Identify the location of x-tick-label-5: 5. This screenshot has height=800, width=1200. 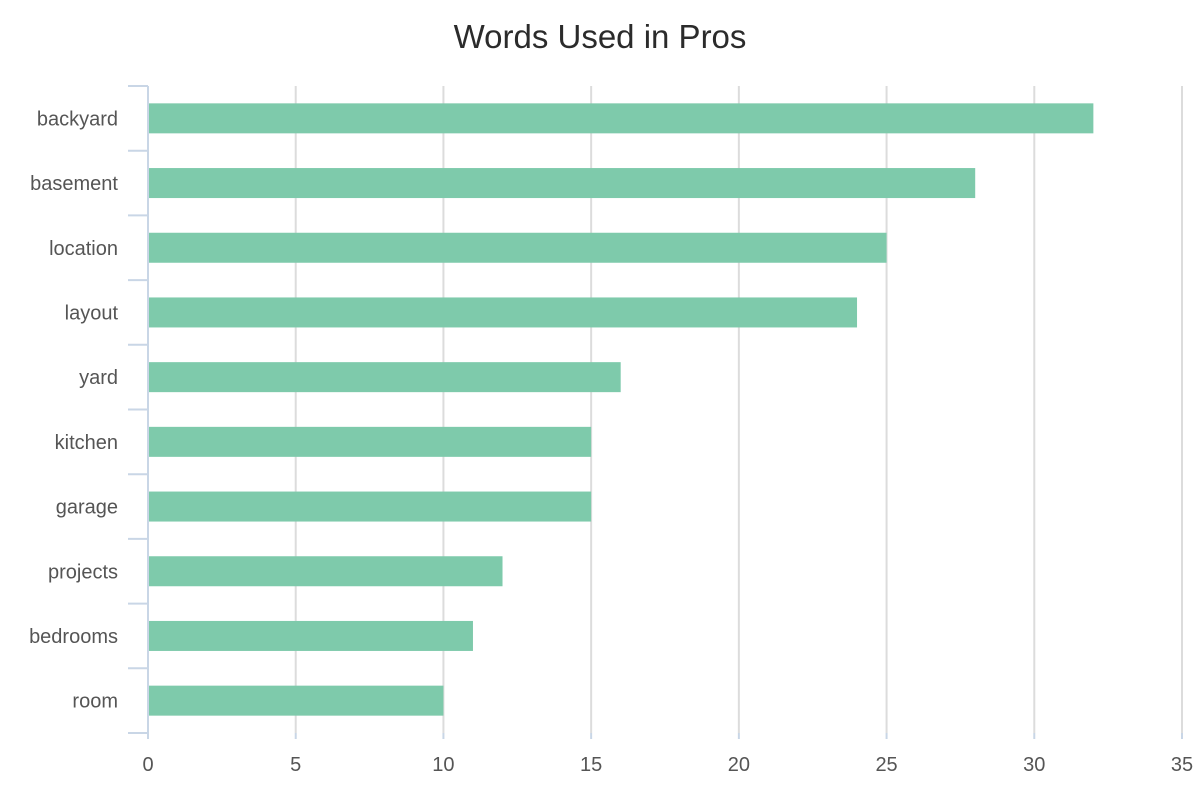
(295, 765).